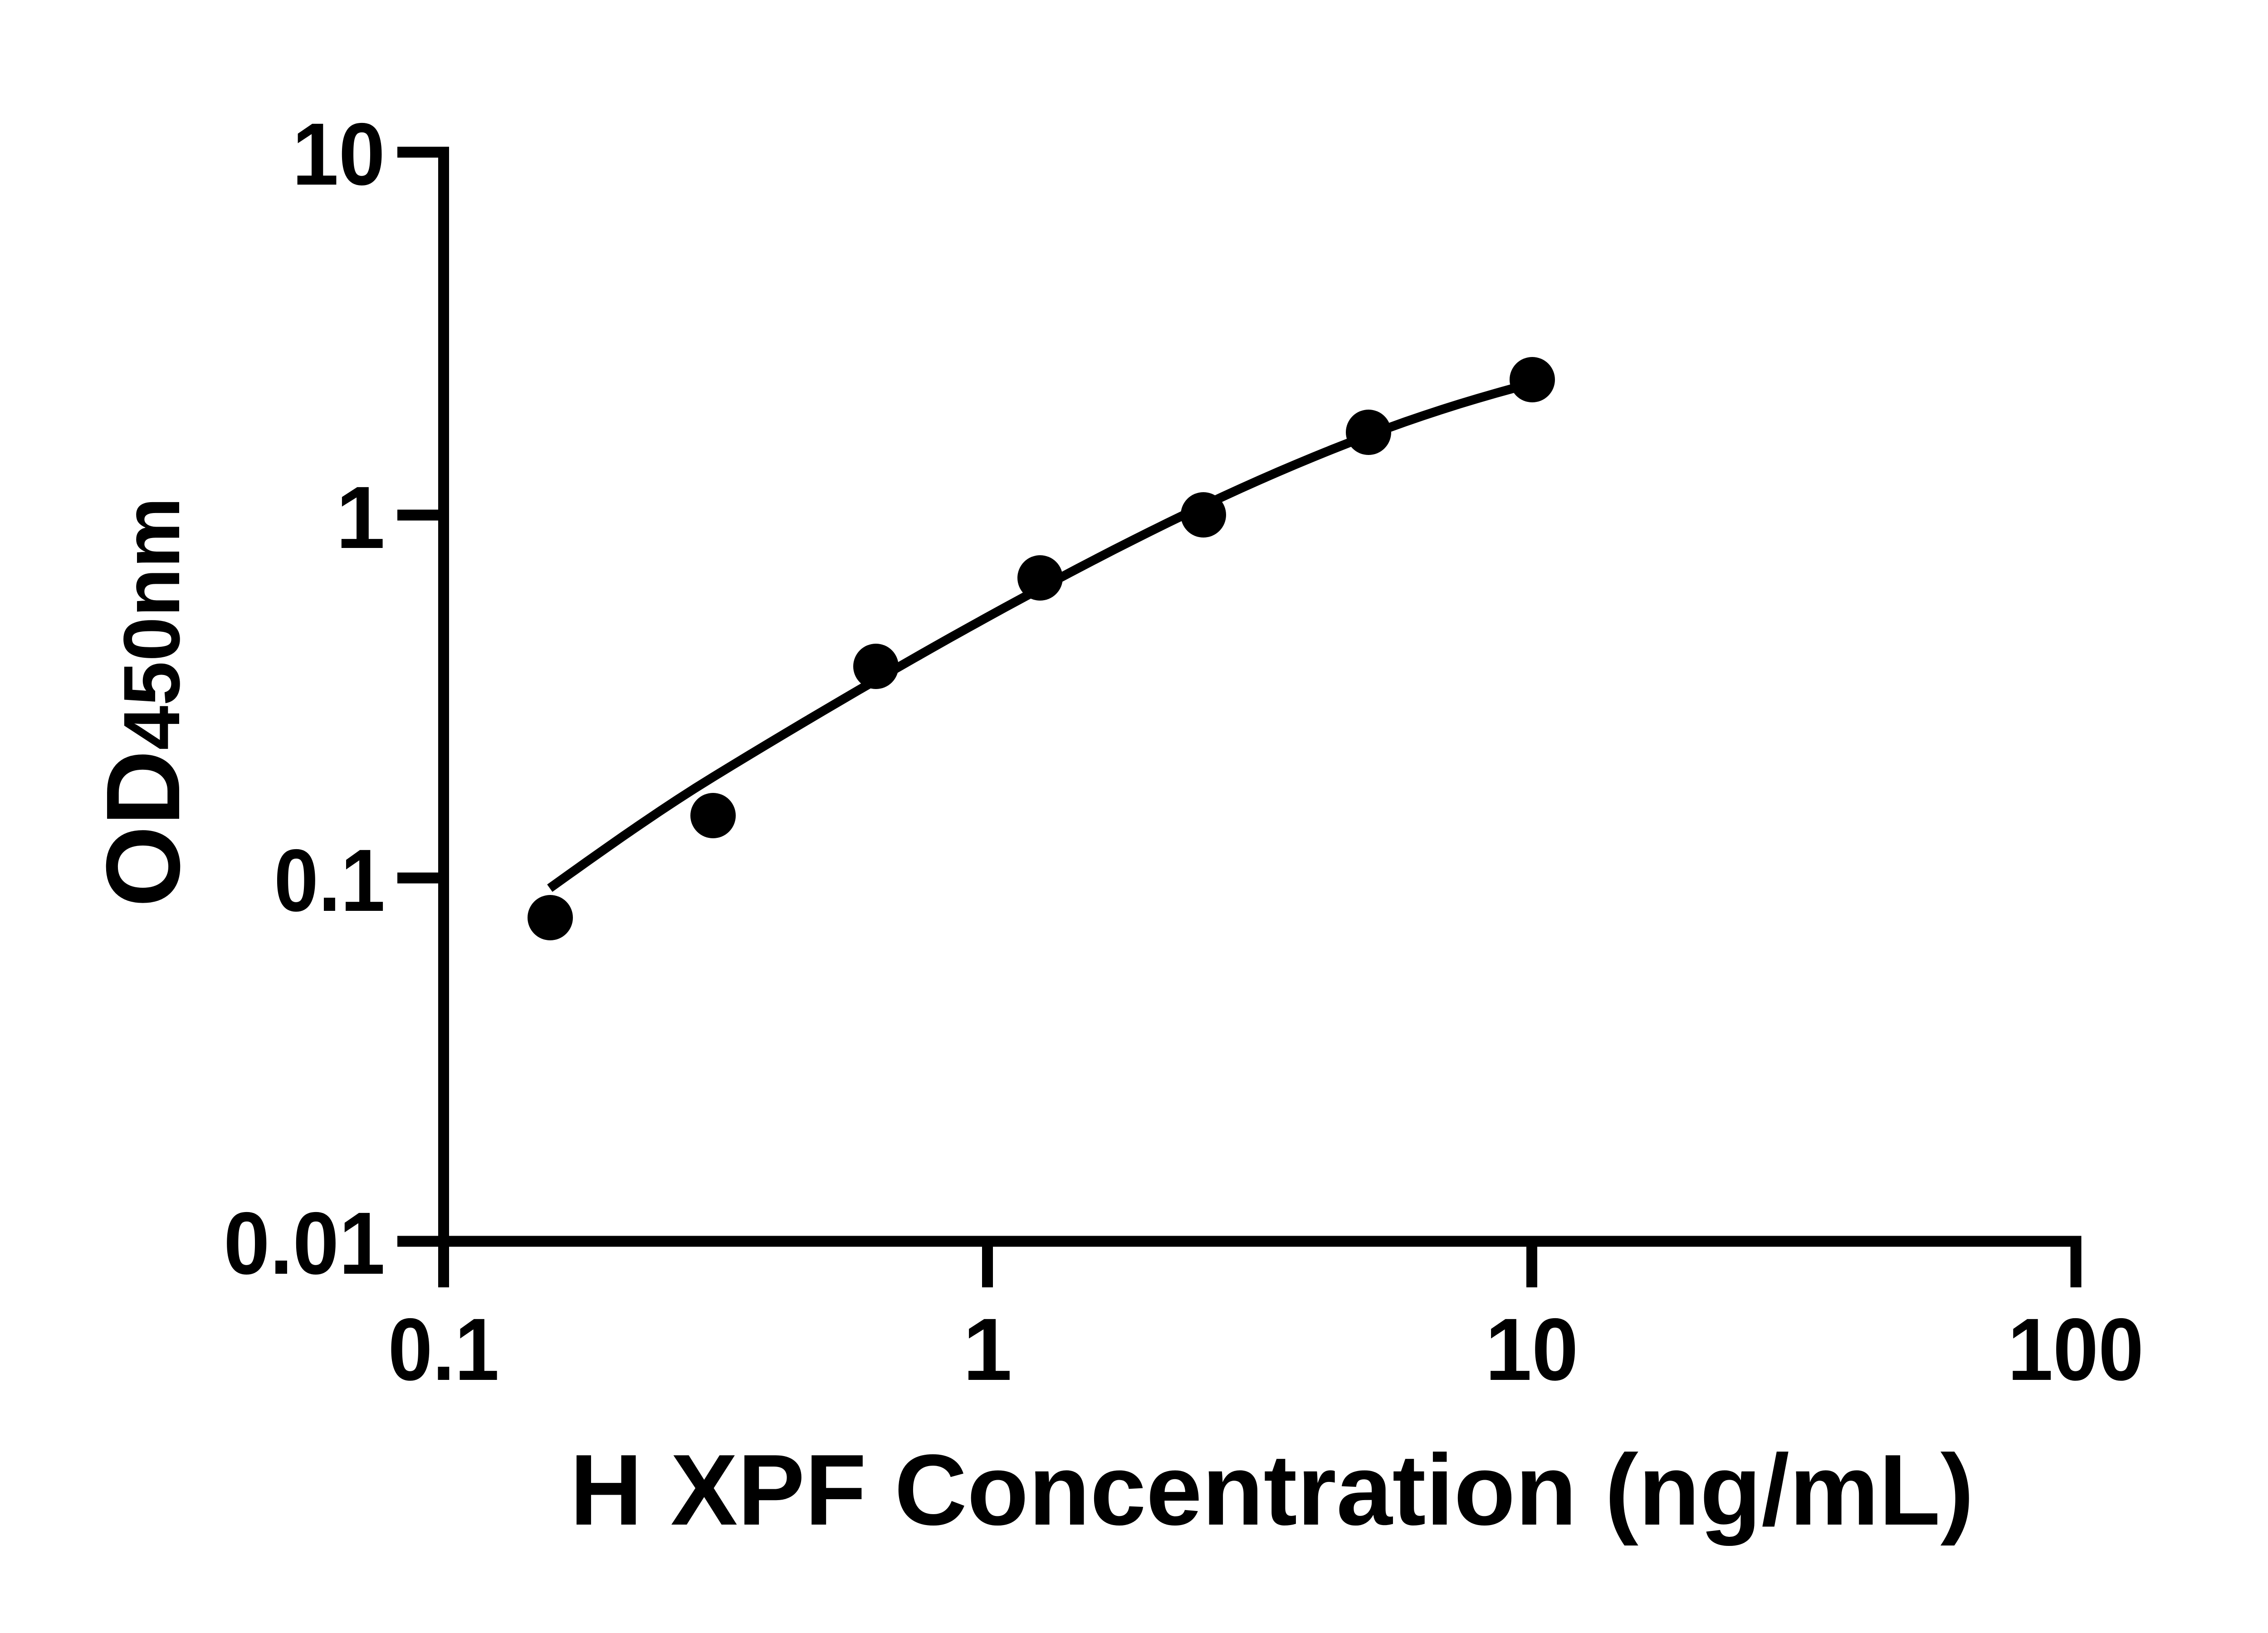 The height and width of the screenshot is (1633, 2268). Describe the element at coordinates (1272, 1490) in the screenshot. I see `svg-text: H XPF Concentration (ng/mL)` at that location.